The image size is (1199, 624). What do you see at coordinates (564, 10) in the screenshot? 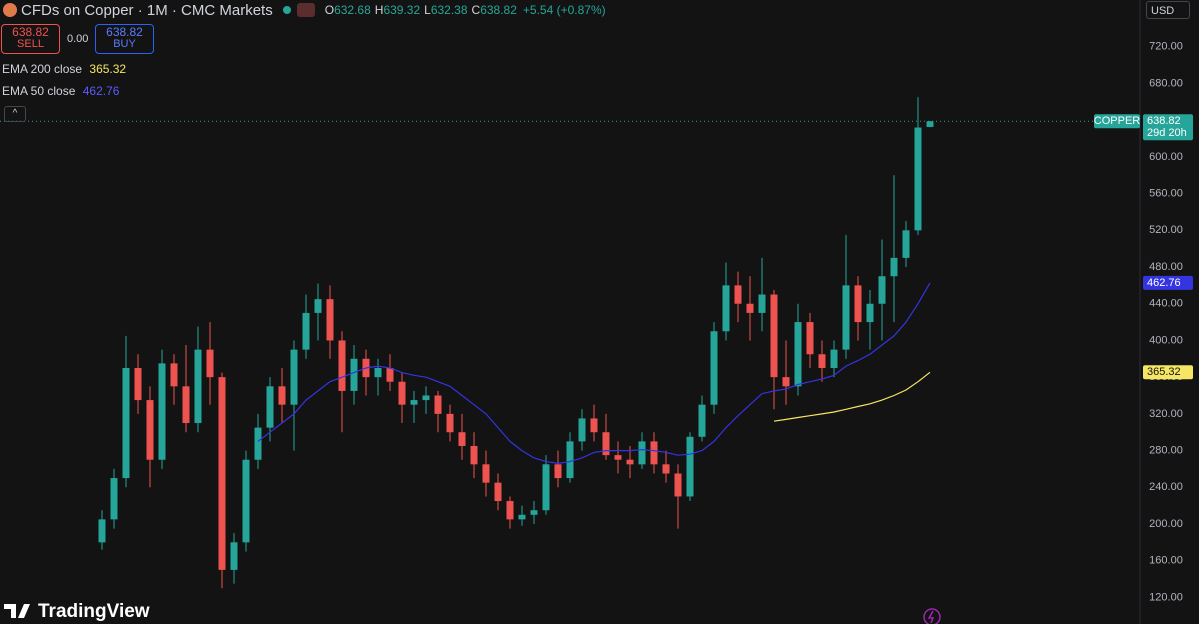
I see `change: +5.54 (+0.87%)` at bounding box center [564, 10].